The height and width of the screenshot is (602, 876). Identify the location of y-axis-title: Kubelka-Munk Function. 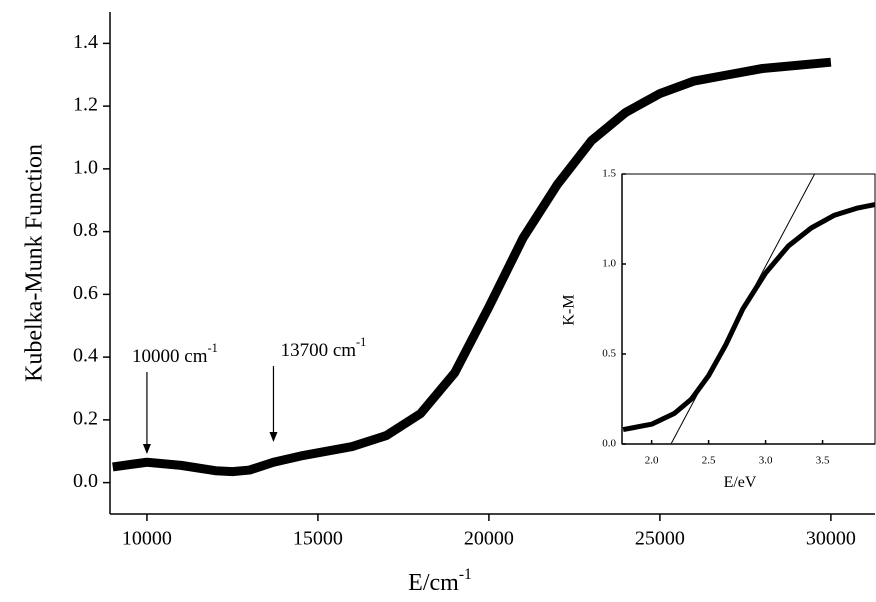
(35, 263).